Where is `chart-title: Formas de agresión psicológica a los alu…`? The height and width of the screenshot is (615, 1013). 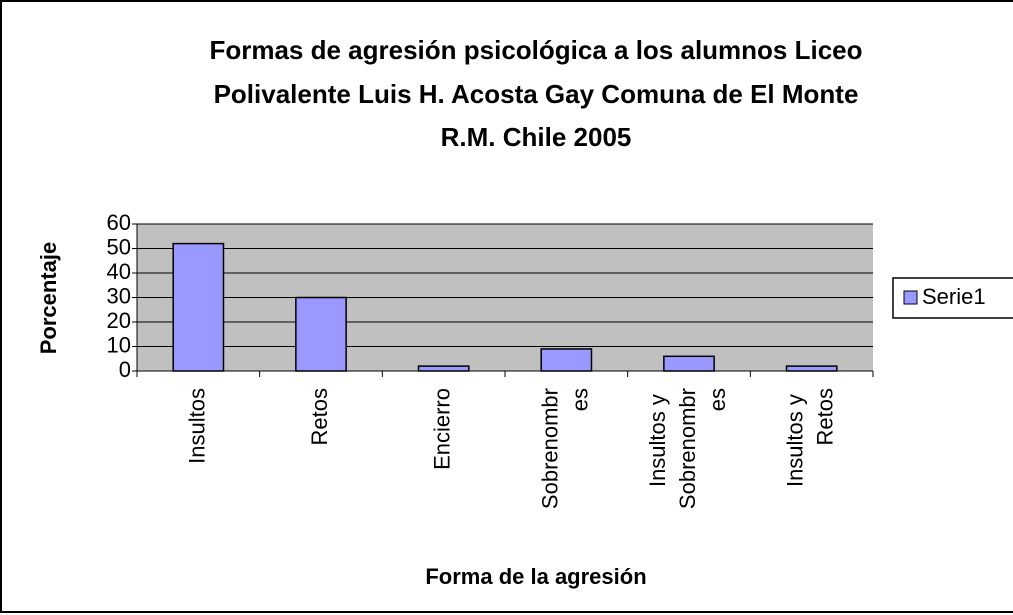 chart-title: Formas de agresión psicológica a los alu… is located at coordinates (535, 50).